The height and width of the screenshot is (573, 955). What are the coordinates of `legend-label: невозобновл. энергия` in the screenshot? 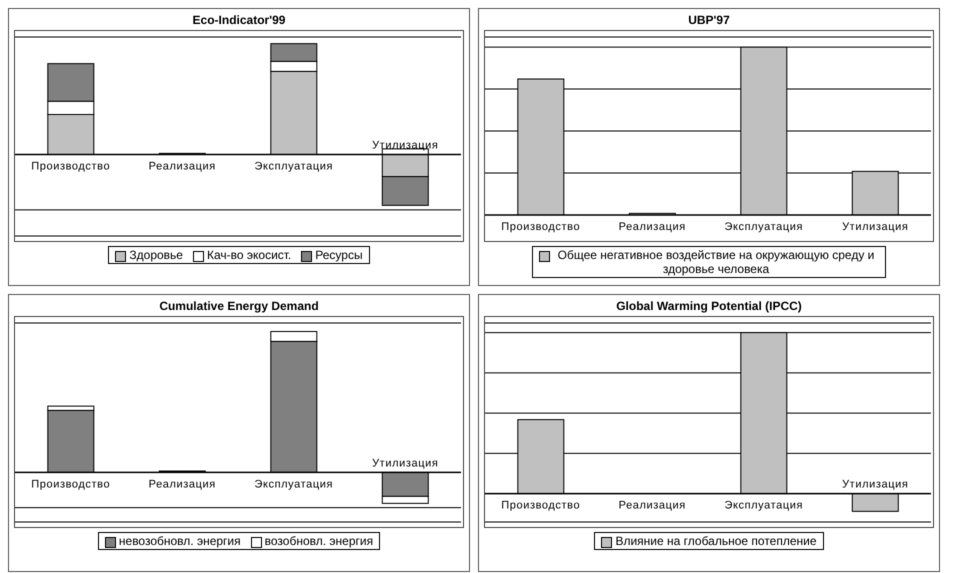 It's located at (179, 541).